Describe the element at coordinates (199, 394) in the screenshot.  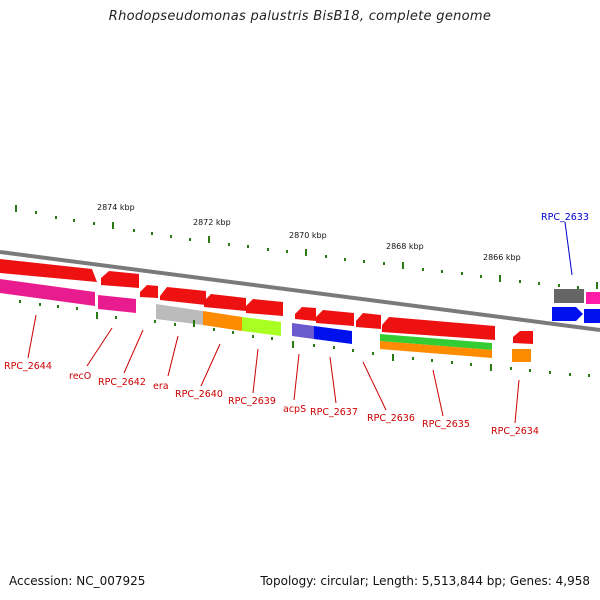
I see `gene-label: RPC_2640` at that location.